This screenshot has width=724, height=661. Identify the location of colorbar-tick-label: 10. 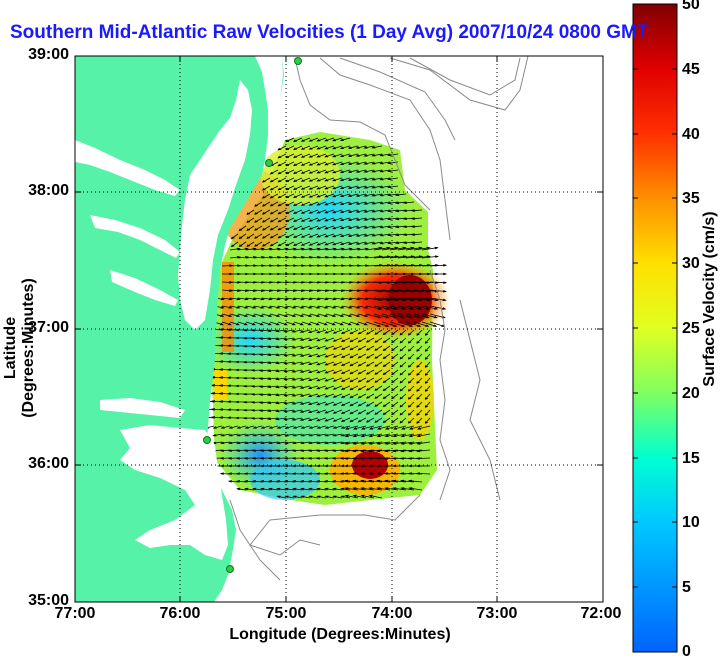
(691, 523).